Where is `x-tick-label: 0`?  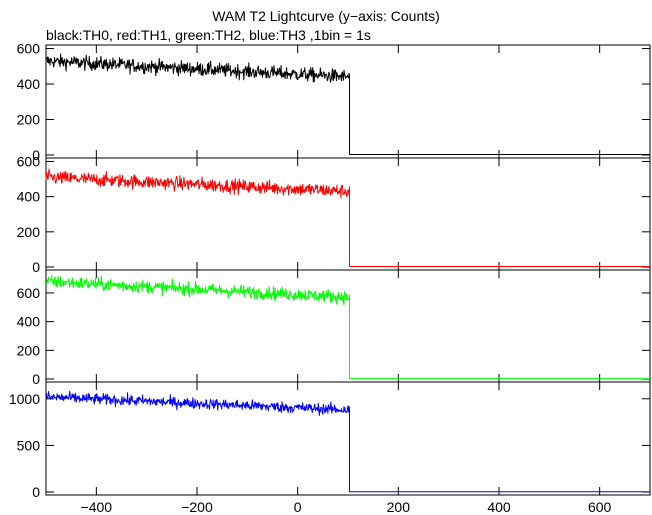 x-tick-label: 0 is located at coordinates (298, 507).